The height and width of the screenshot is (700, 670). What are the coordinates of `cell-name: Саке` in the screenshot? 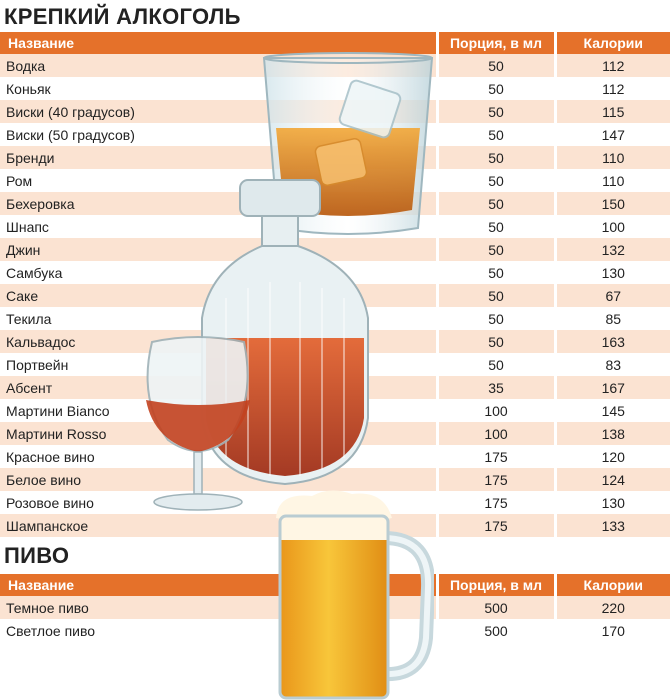 It's located at (218, 295).